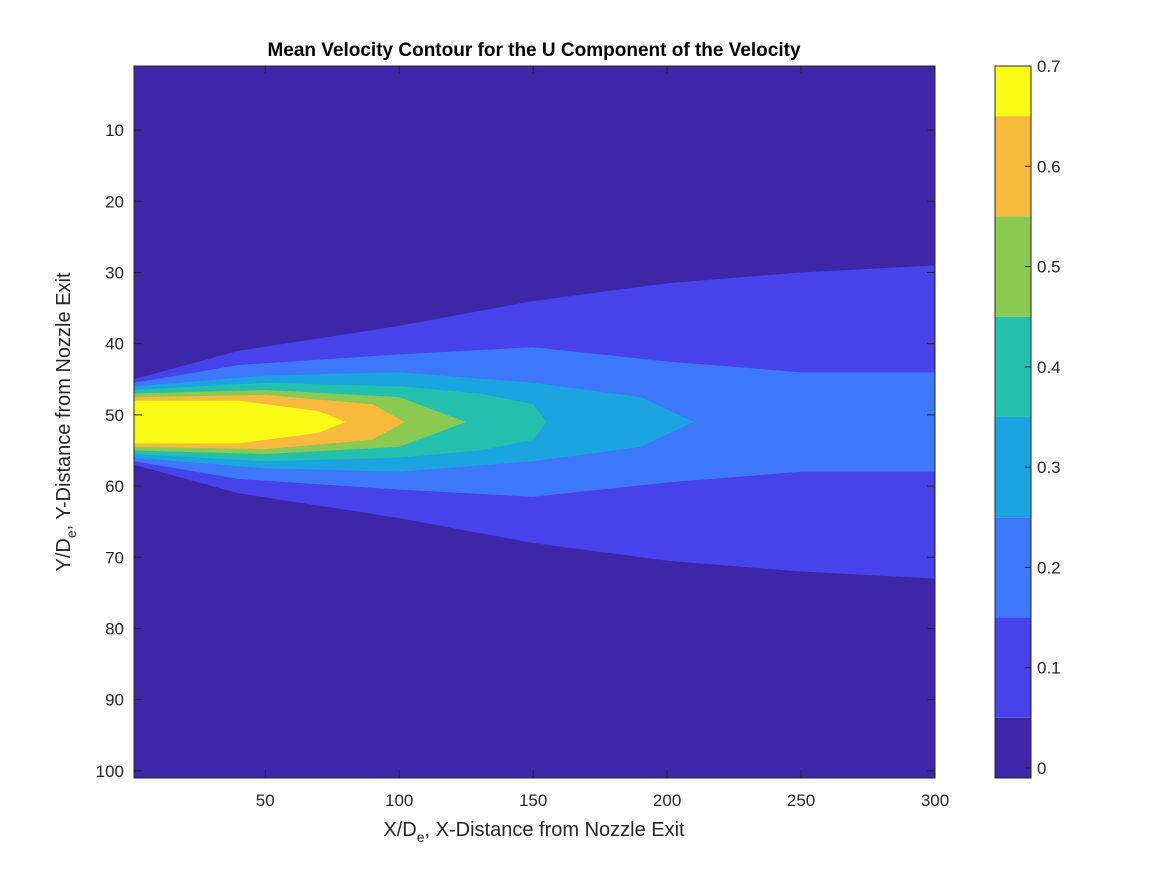 The image size is (1167, 875). What do you see at coordinates (114, 415) in the screenshot?
I see `y-tick-label: 50` at bounding box center [114, 415].